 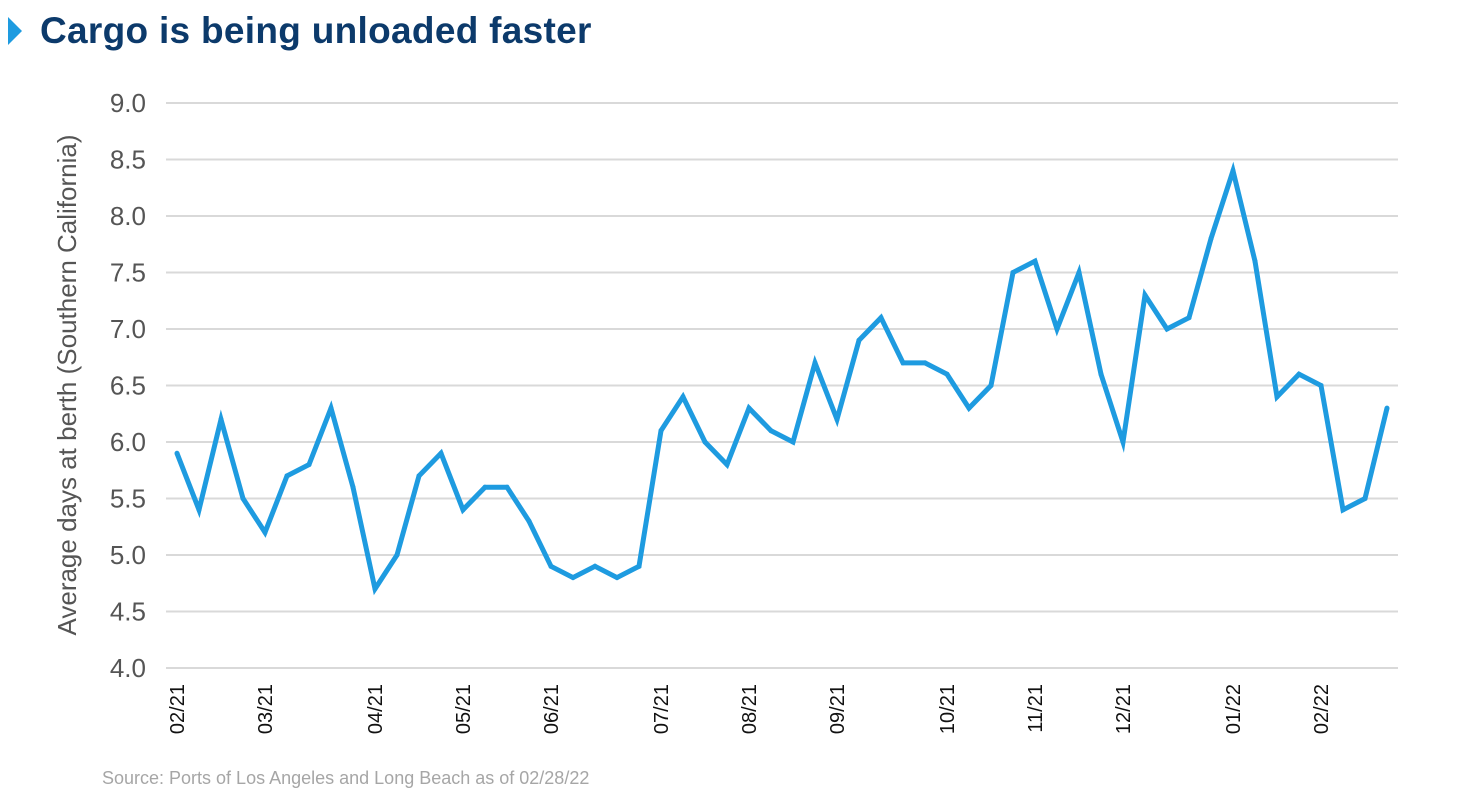 What do you see at coordinates (128, 160) in the screenshot?
I see `y-tick-label: 8.5` at bounding box center [128, 160].